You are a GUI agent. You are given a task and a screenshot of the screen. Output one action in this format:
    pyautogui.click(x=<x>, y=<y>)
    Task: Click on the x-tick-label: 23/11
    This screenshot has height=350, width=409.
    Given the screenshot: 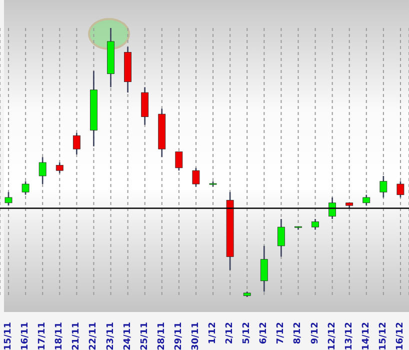 What is the action you would take?
    pyautogui.click(x=111, y=336)
    